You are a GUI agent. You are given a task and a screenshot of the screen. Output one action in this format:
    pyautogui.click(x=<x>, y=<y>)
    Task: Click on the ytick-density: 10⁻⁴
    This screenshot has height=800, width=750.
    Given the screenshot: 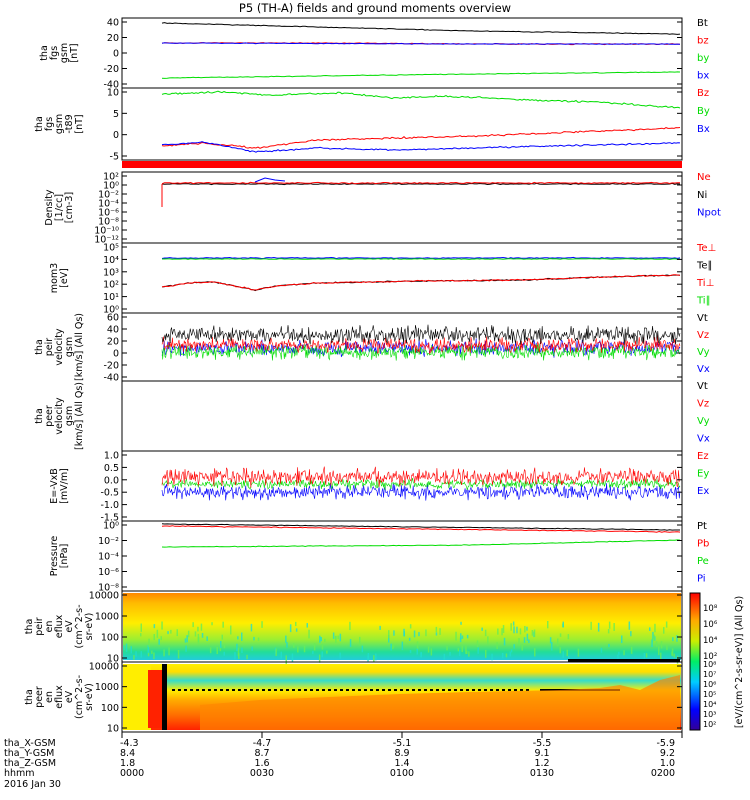 What is the action you would take?
    pyautogui.click(x=108, y=204)
    